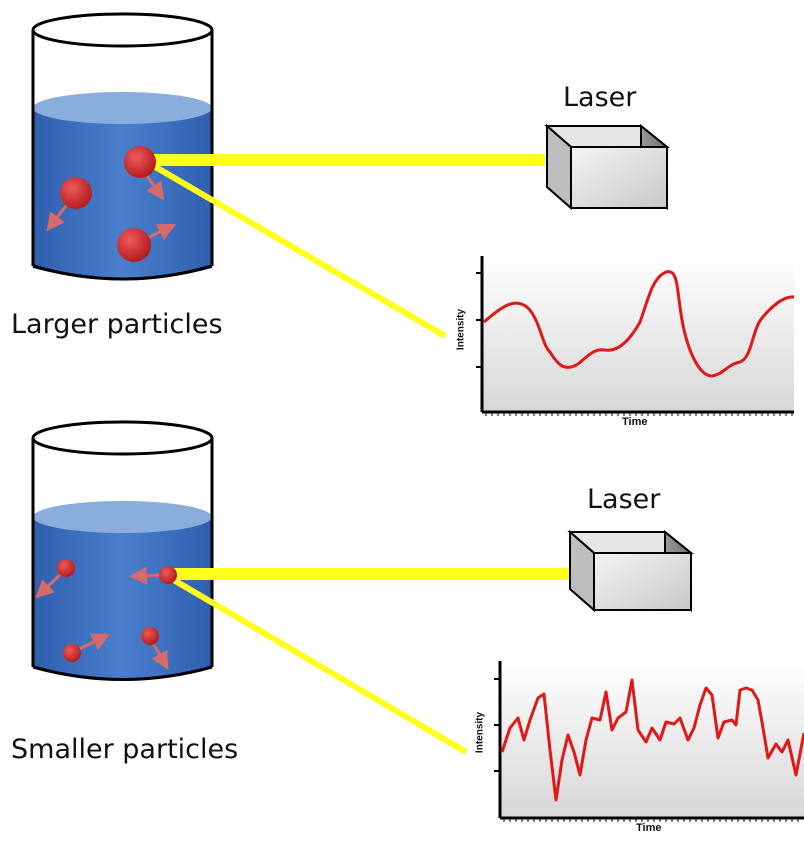 The image size is (804, 845). Describe the element at coordinates (624, 499) in the screenshot. I see `laser-label-2: Laser` at that location.